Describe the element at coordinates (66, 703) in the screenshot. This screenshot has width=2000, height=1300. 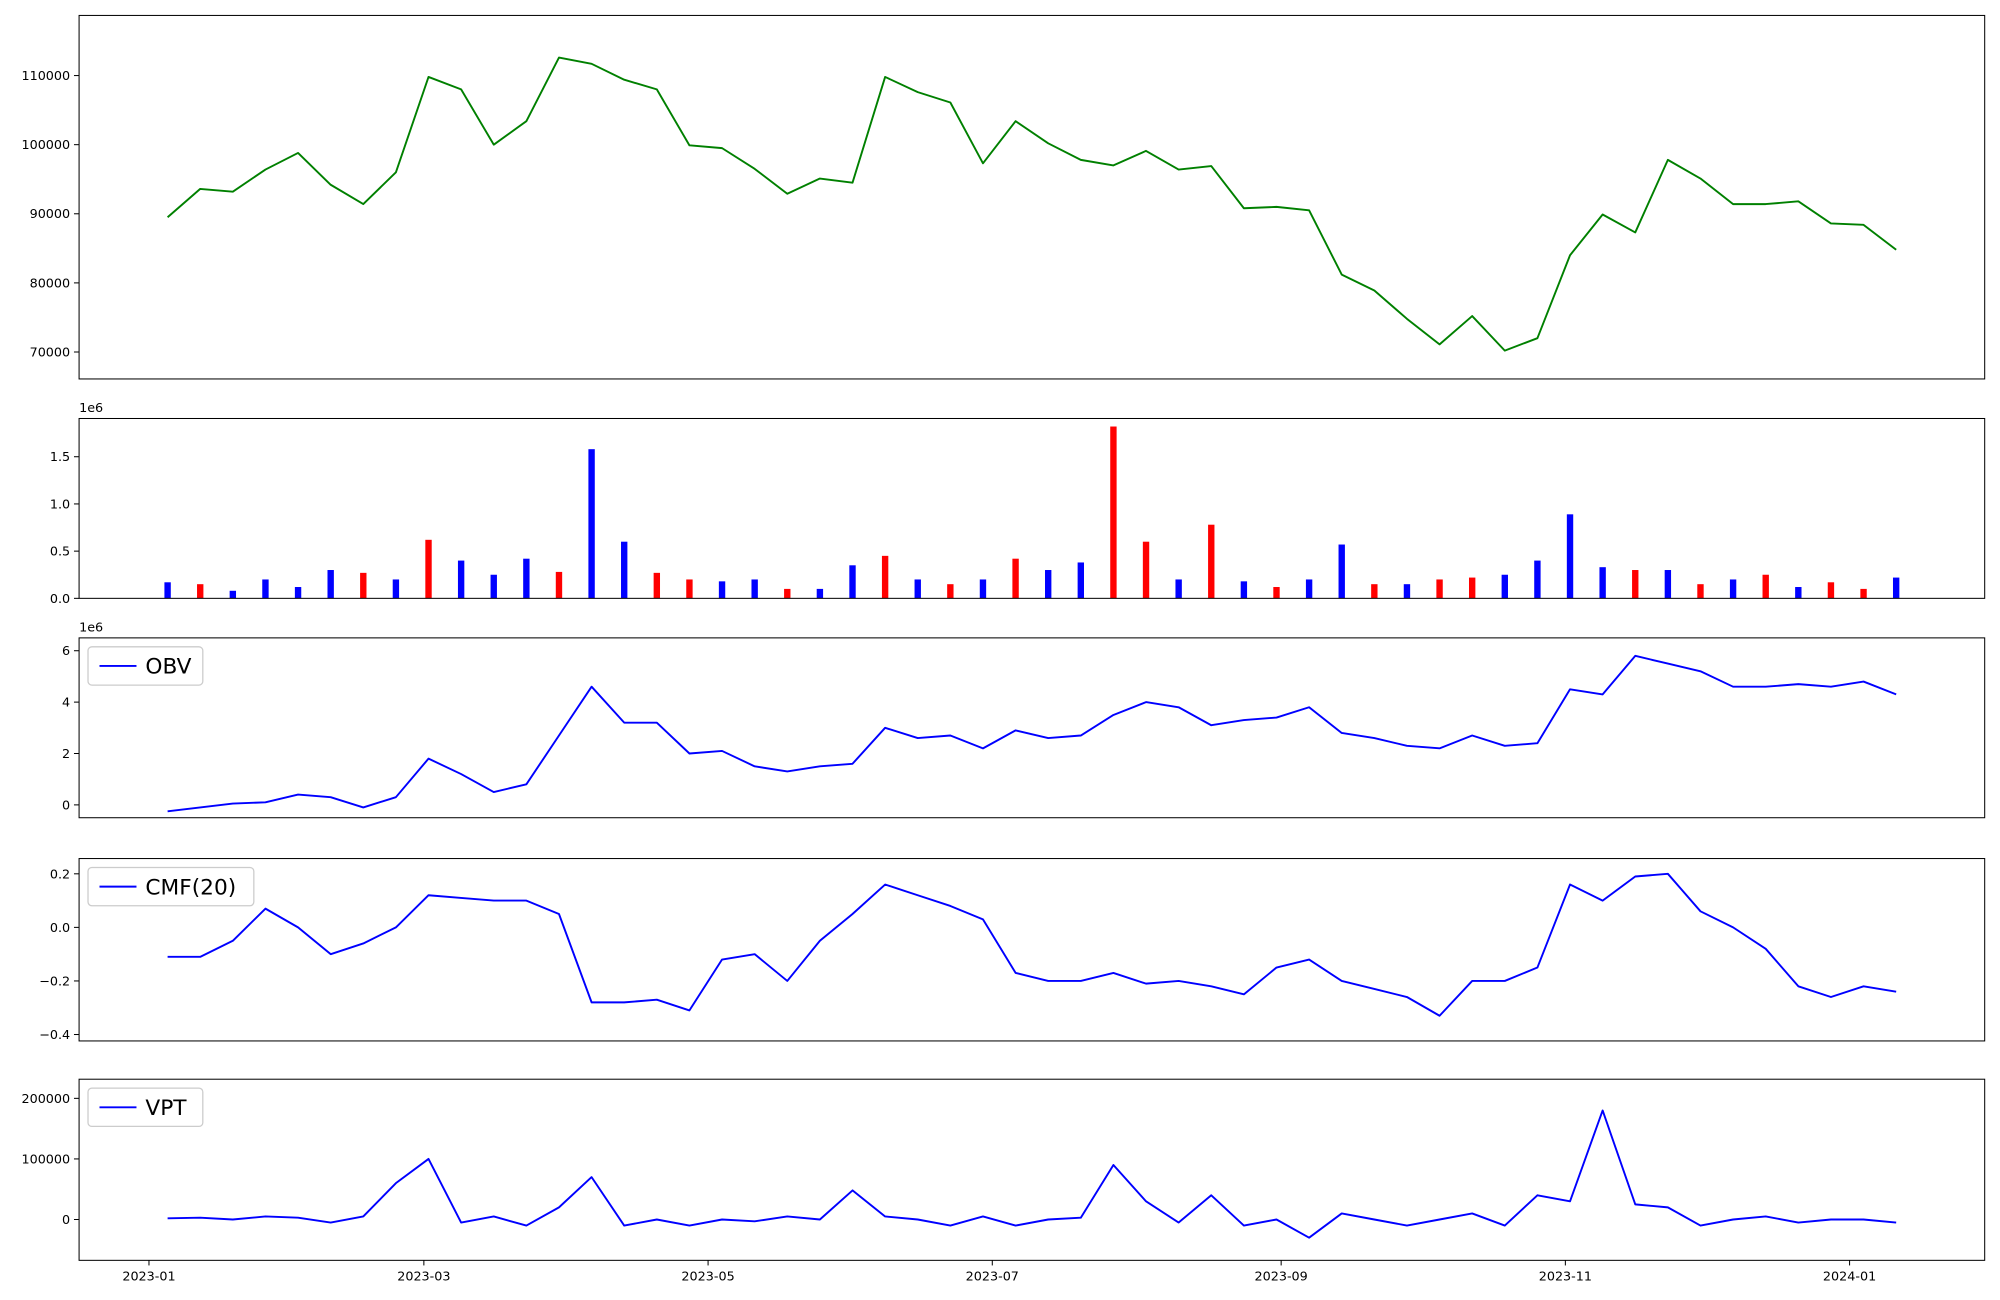
I see `y-tick-label: 4` at that location.